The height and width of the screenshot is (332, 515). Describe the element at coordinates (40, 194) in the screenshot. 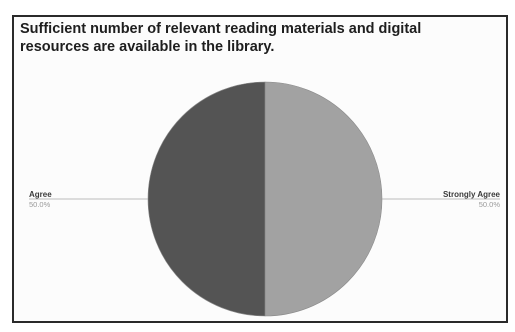

I see `slice-label-agree: Agree` at that location.